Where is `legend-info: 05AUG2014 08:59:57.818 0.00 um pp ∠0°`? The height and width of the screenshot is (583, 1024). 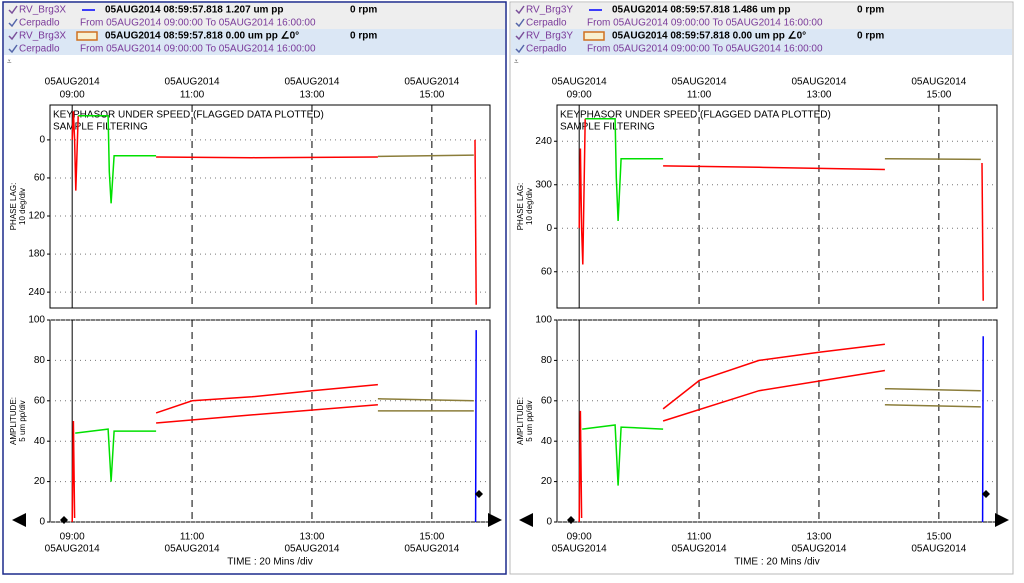
legend-info: 05AUG2014 08:59:57.818 0.00 um pp ∠0° is located at coordinates (202, 36).